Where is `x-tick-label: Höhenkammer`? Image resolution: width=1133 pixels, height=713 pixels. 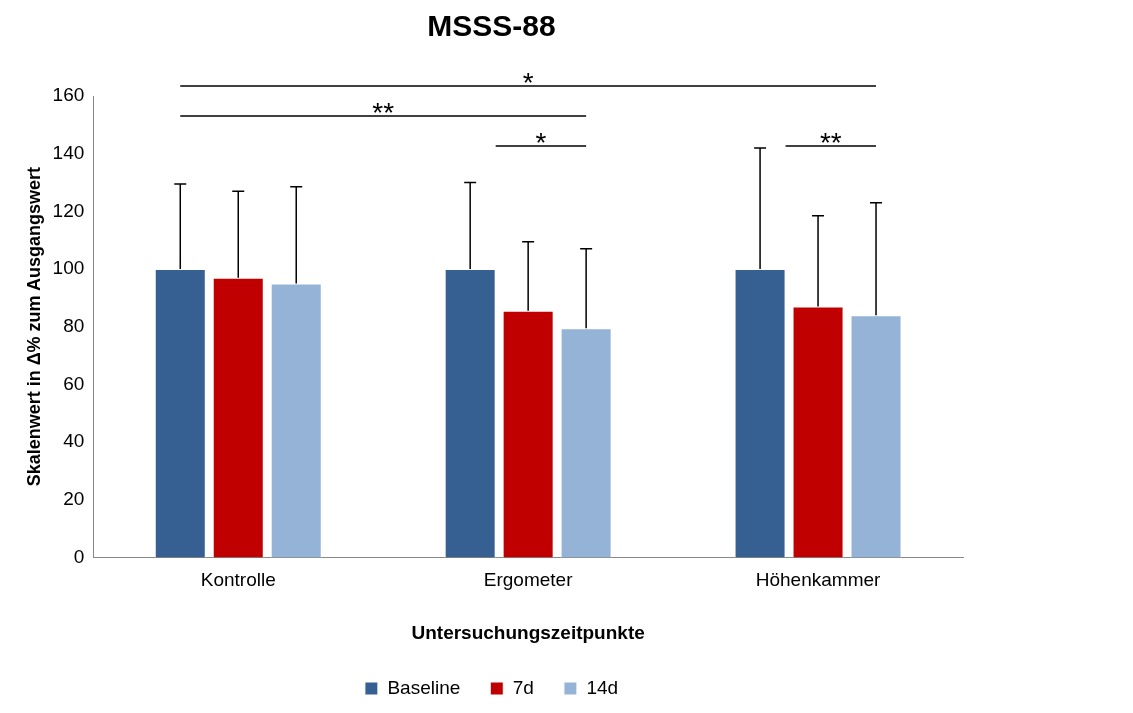
x-tick-label: Höhenkammer is located at coordinates (818, 580).